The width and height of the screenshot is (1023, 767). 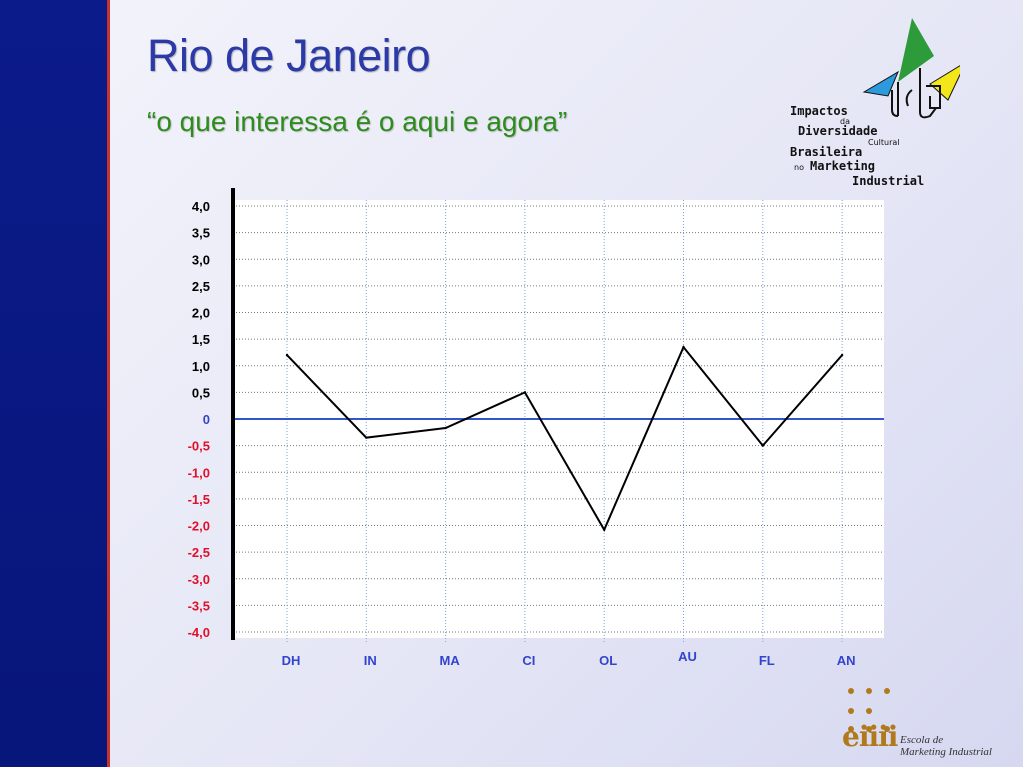 What do you see at coordinates (201, 313) in the screenshot?
I see `y-tick-label: 2,0` at bounding box center [201, 313].